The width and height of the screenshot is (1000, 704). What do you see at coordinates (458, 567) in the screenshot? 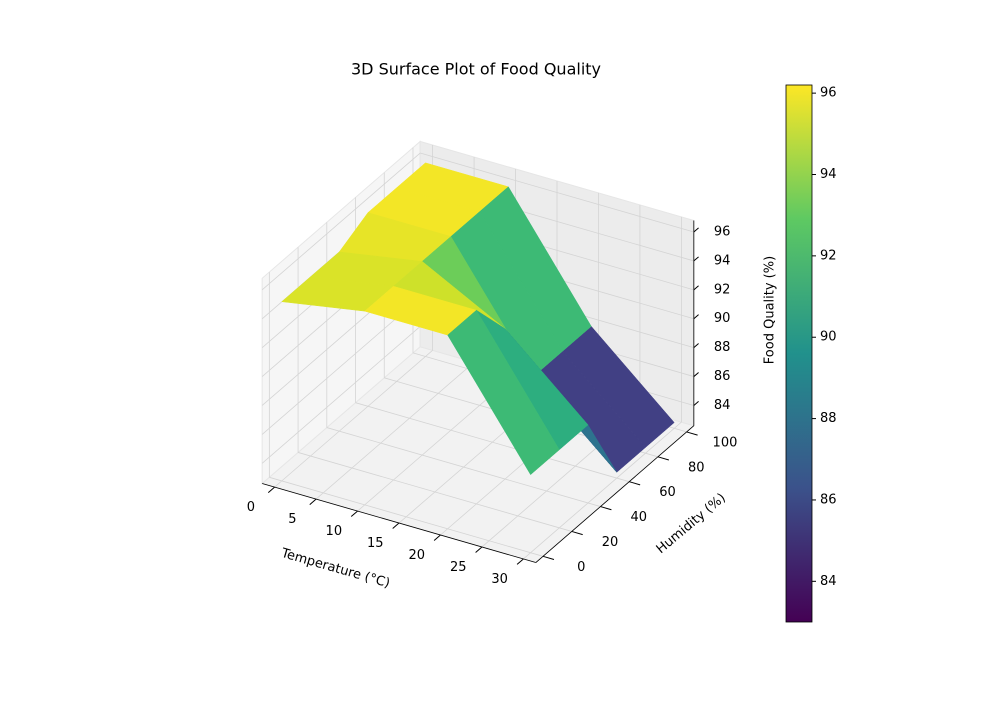
I see `x-tick-label: 25` at bounding box center [458, 567].